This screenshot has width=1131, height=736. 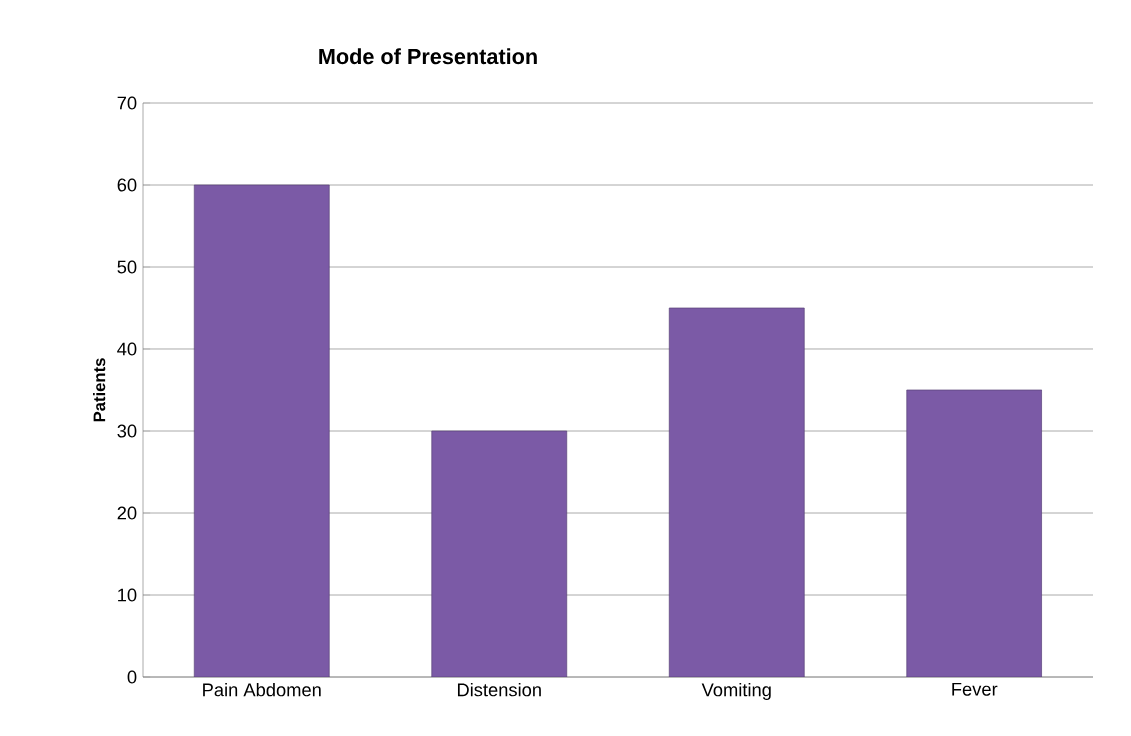 What do you see at coordinates (99, 390) in the screenshot?
I see `y-axis-title: Patients` at bounding box center [99, 390].